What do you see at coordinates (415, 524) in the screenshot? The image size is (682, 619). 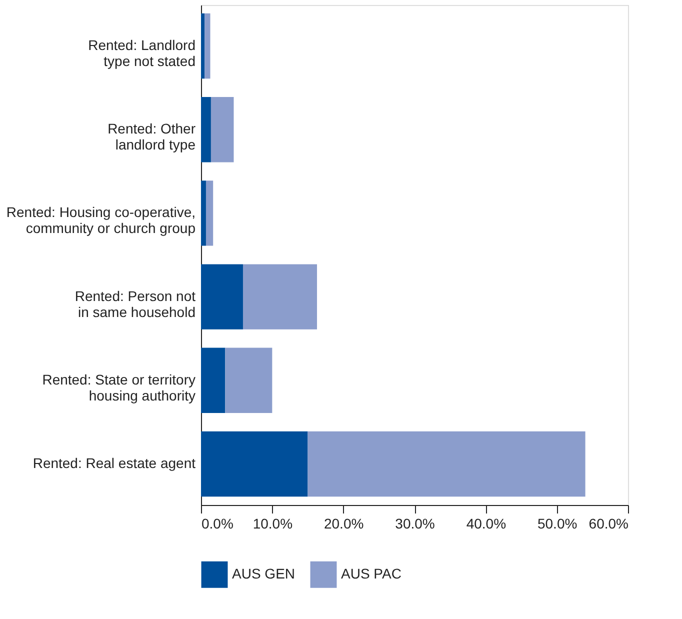 I see `x-tick-label: 30.0%` at bounding box center [415, 524].